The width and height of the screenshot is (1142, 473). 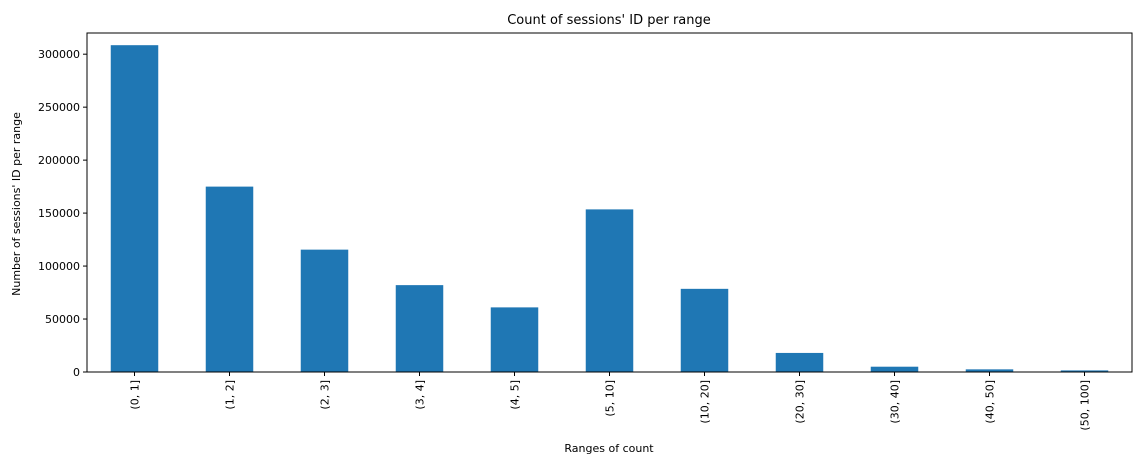 I want to click on y-axis: 0 50000 100000 150000 200000 250000 300000, so click(x=62, y=213).